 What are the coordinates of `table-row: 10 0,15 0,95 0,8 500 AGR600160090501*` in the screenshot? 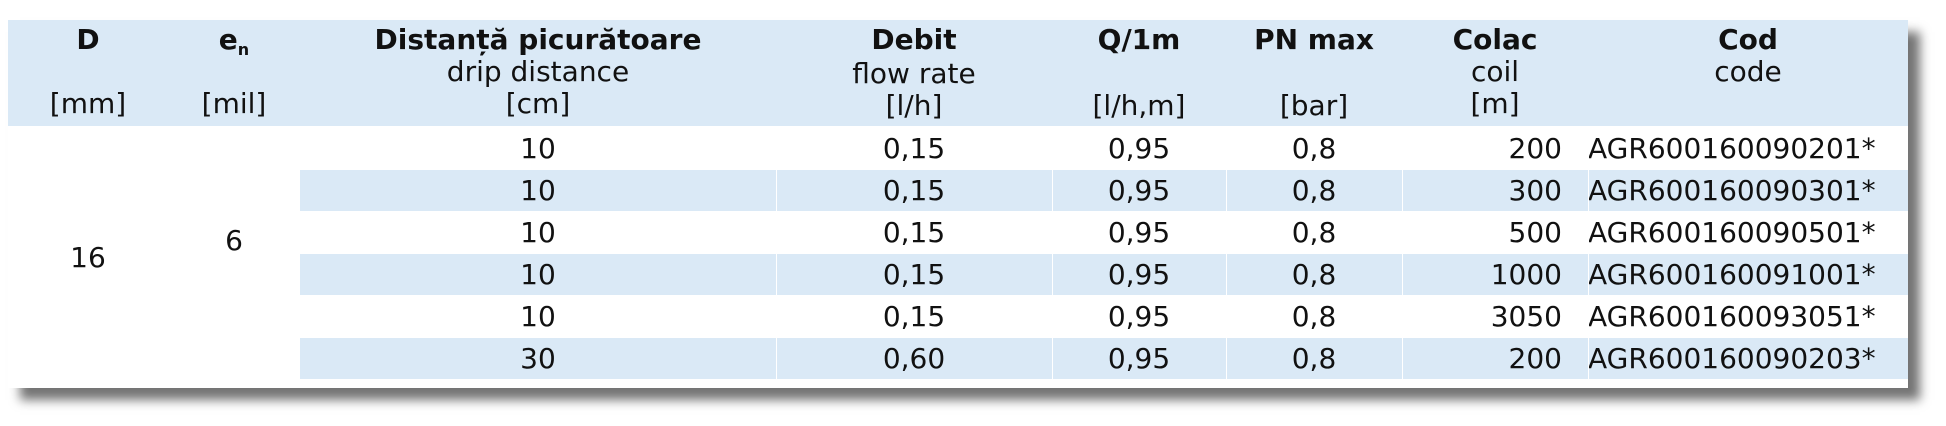 It's located at (1104, 232).